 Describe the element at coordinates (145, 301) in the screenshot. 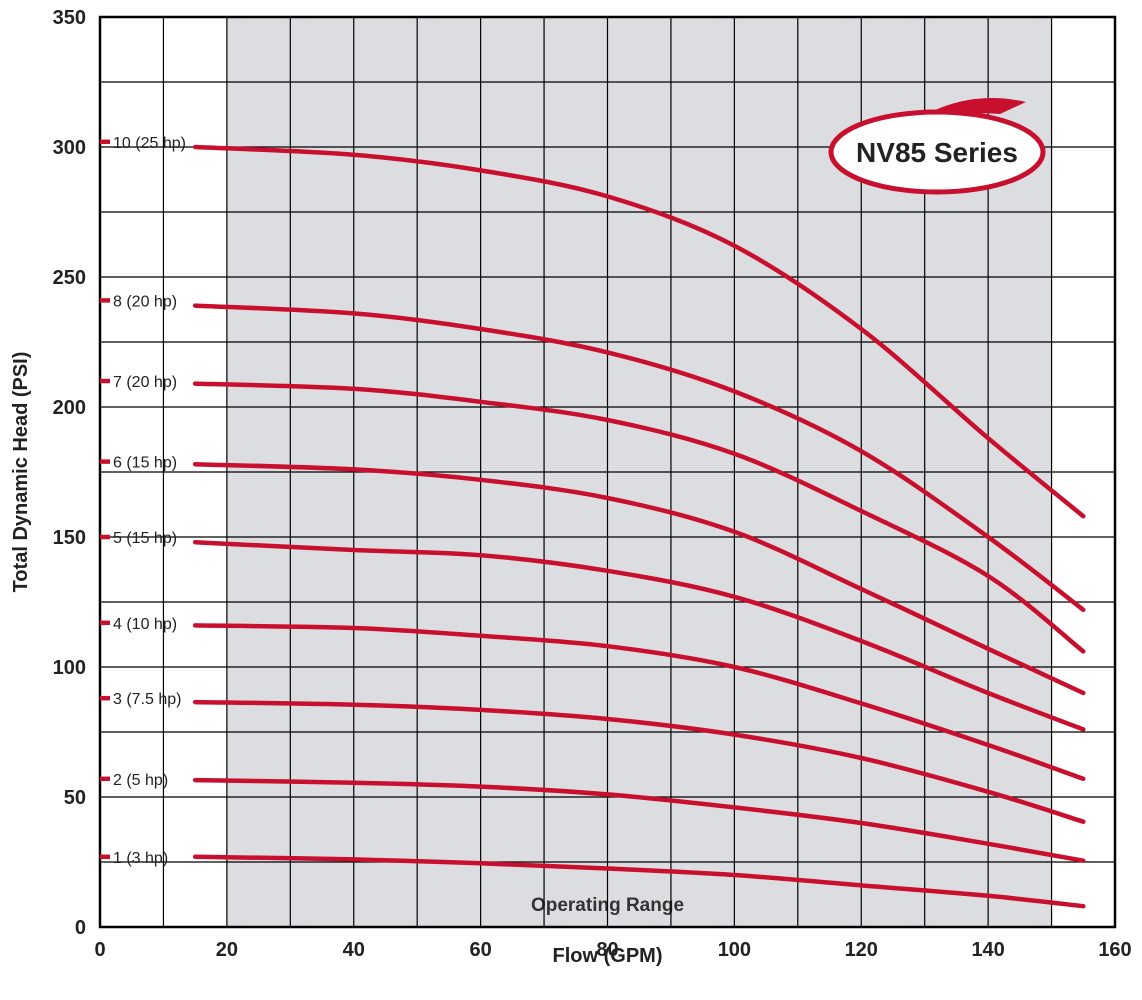

I see `curve-label: 8 (20 hp)` at that location.